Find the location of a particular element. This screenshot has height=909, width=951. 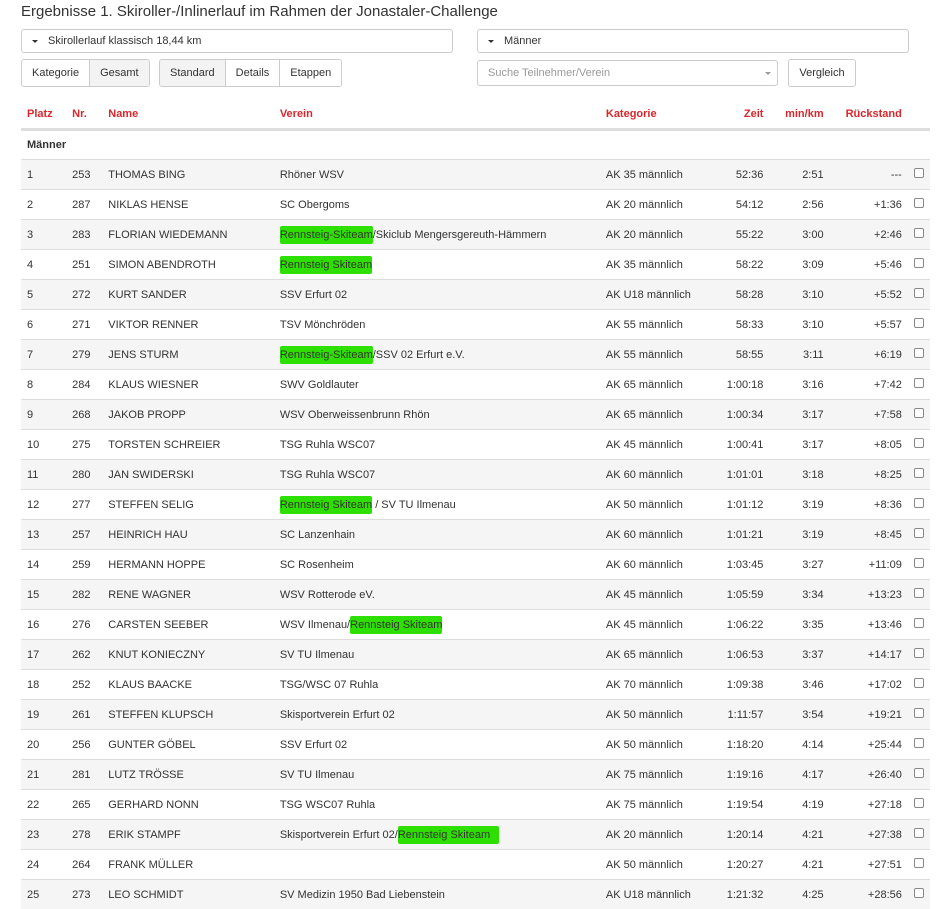

platz-cell: 20 is located at coordinates (43, 745).